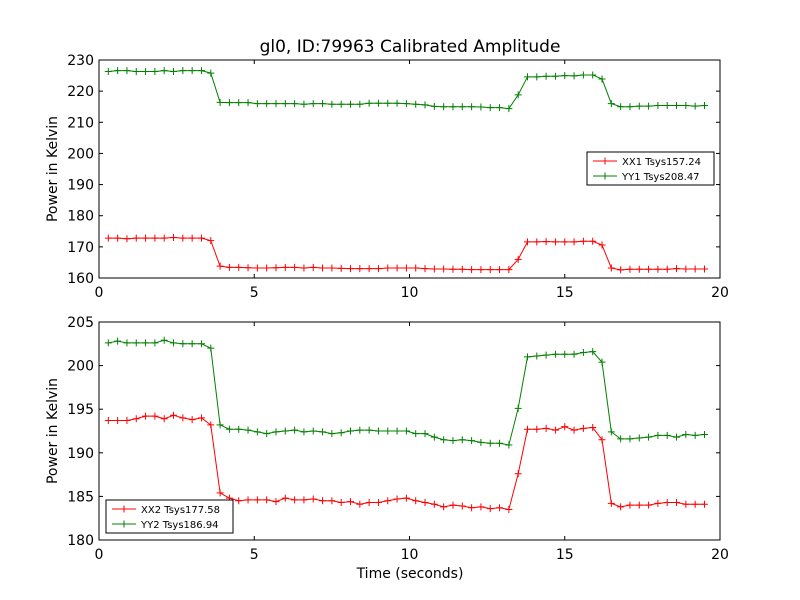 The image size is (800, 600). What do you see at coordinates (565, 555) in the screenshot?
I see `x-tick-label: 15` at bounding box center [565, 555].